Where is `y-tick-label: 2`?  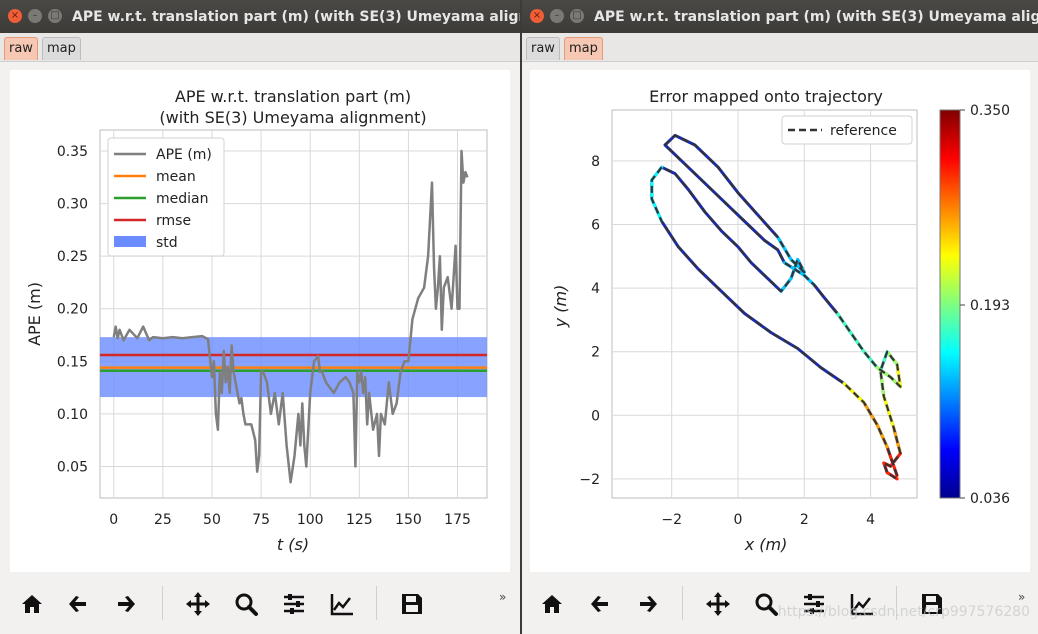 y-tick-label: 2 is located at coordinates (595, 353).